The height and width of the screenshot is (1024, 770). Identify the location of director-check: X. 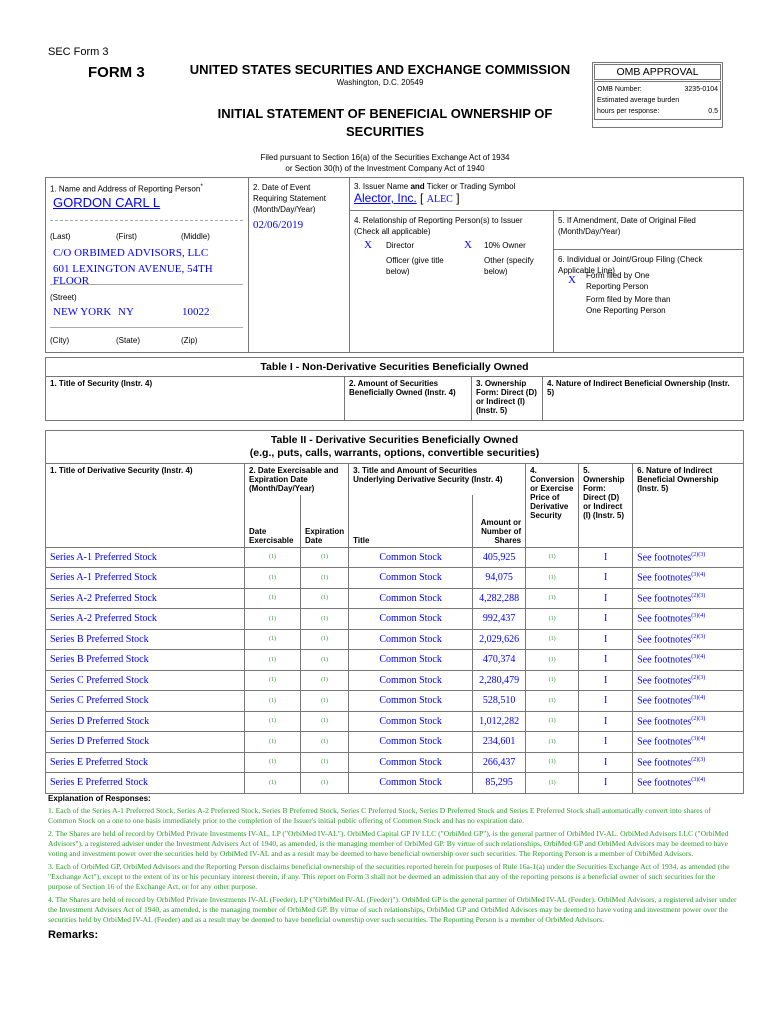
(368, 245).